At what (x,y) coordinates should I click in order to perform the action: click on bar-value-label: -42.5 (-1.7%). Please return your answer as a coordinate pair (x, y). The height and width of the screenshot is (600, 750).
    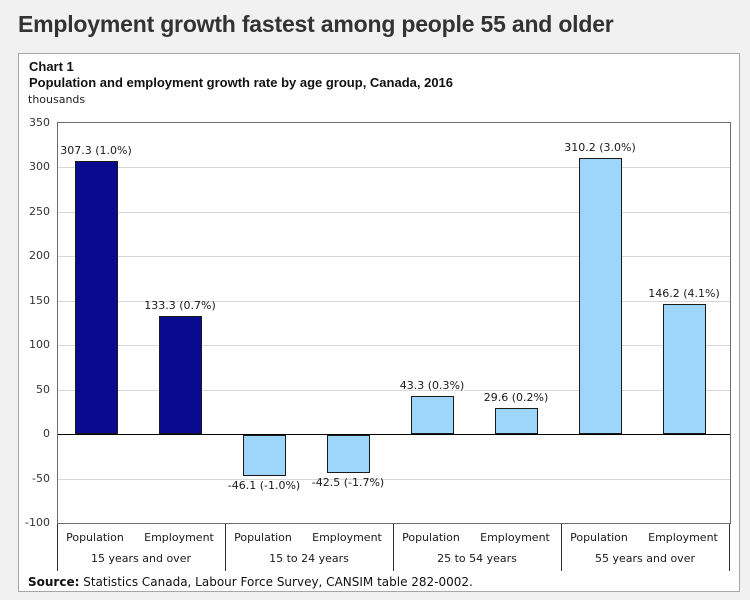
    Looking at the image, I should click on (348, 482).